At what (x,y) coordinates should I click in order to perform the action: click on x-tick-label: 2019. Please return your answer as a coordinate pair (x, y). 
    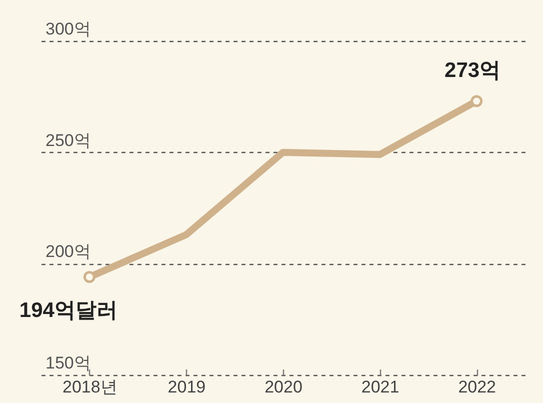
    Looking at the image, I should click on (187, 387).